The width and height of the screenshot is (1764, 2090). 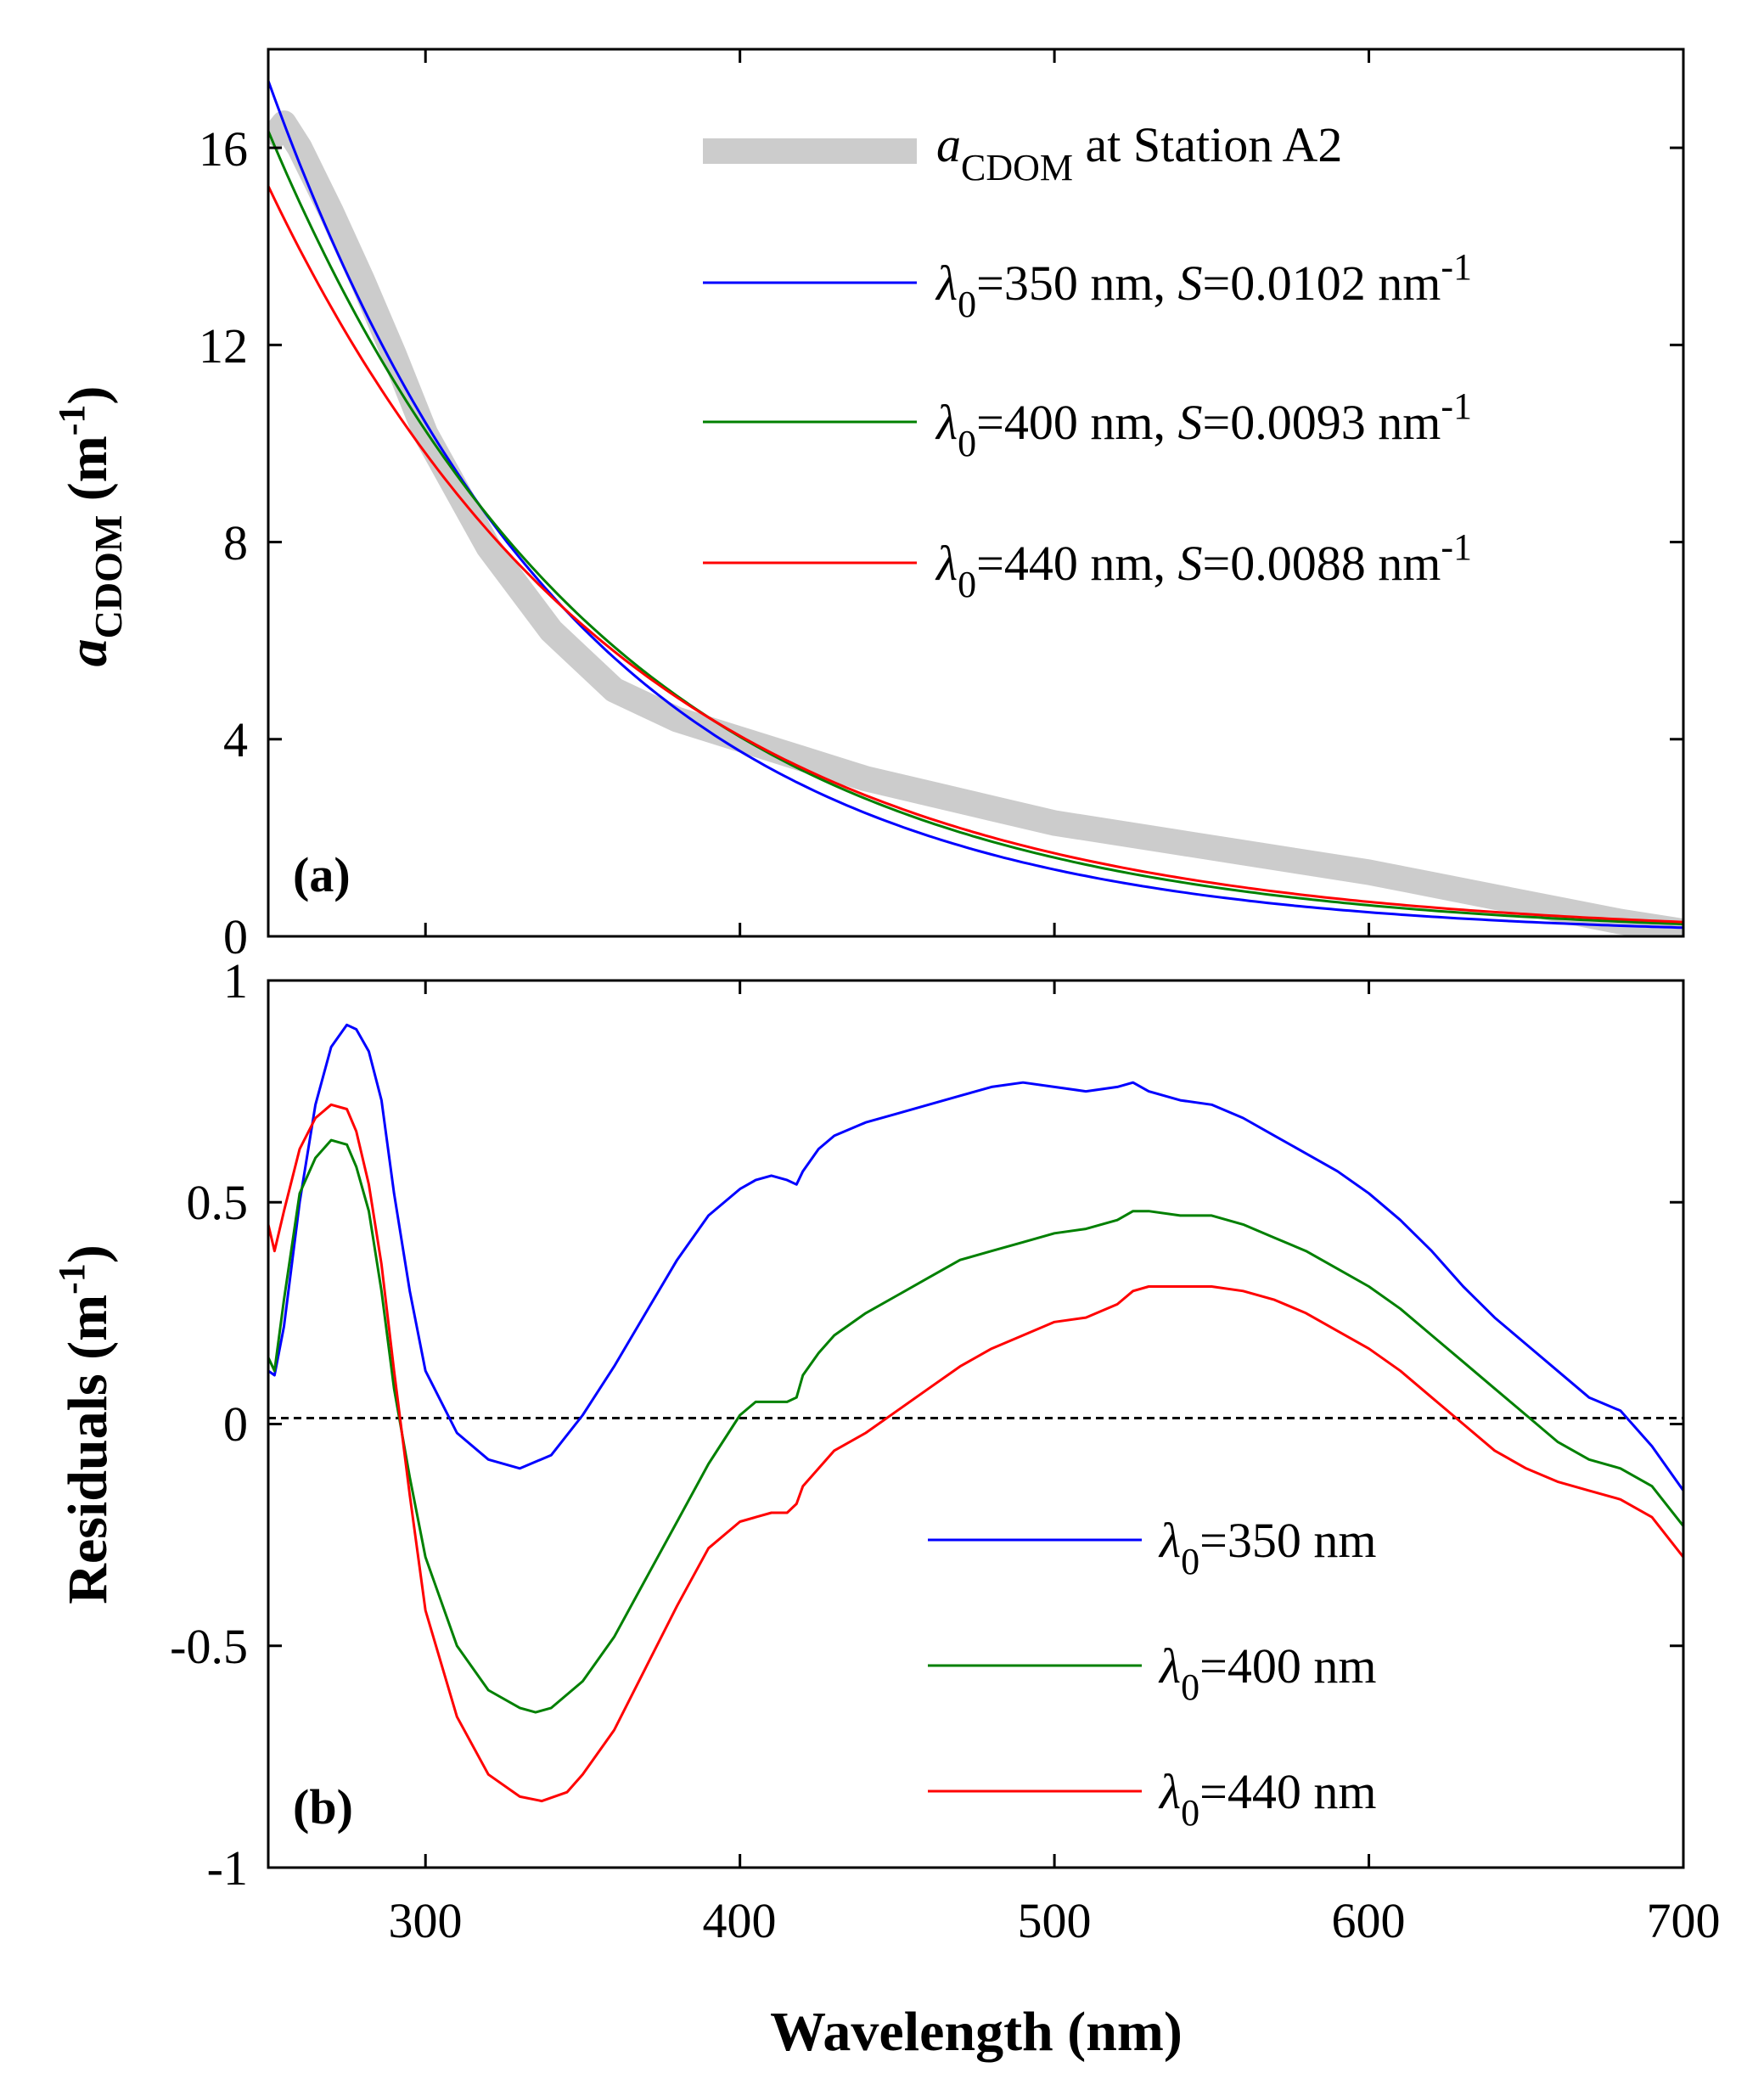 What do you see at coordinates (1684, 1920) in the screenshot?
I see `xtick-label: 700` at bounding box center [1684, 1920].